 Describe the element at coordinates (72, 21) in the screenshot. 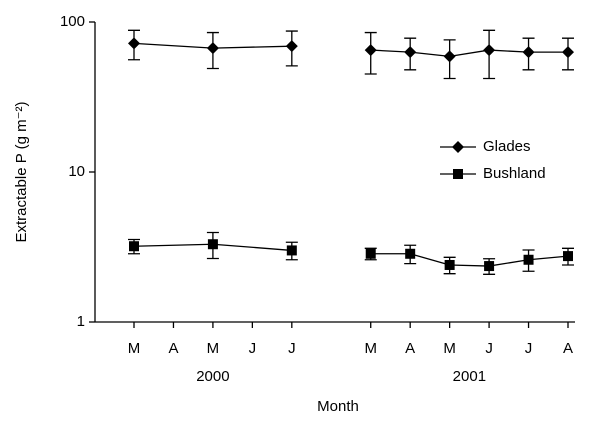

I see `y-tick-label: 100` at that location.